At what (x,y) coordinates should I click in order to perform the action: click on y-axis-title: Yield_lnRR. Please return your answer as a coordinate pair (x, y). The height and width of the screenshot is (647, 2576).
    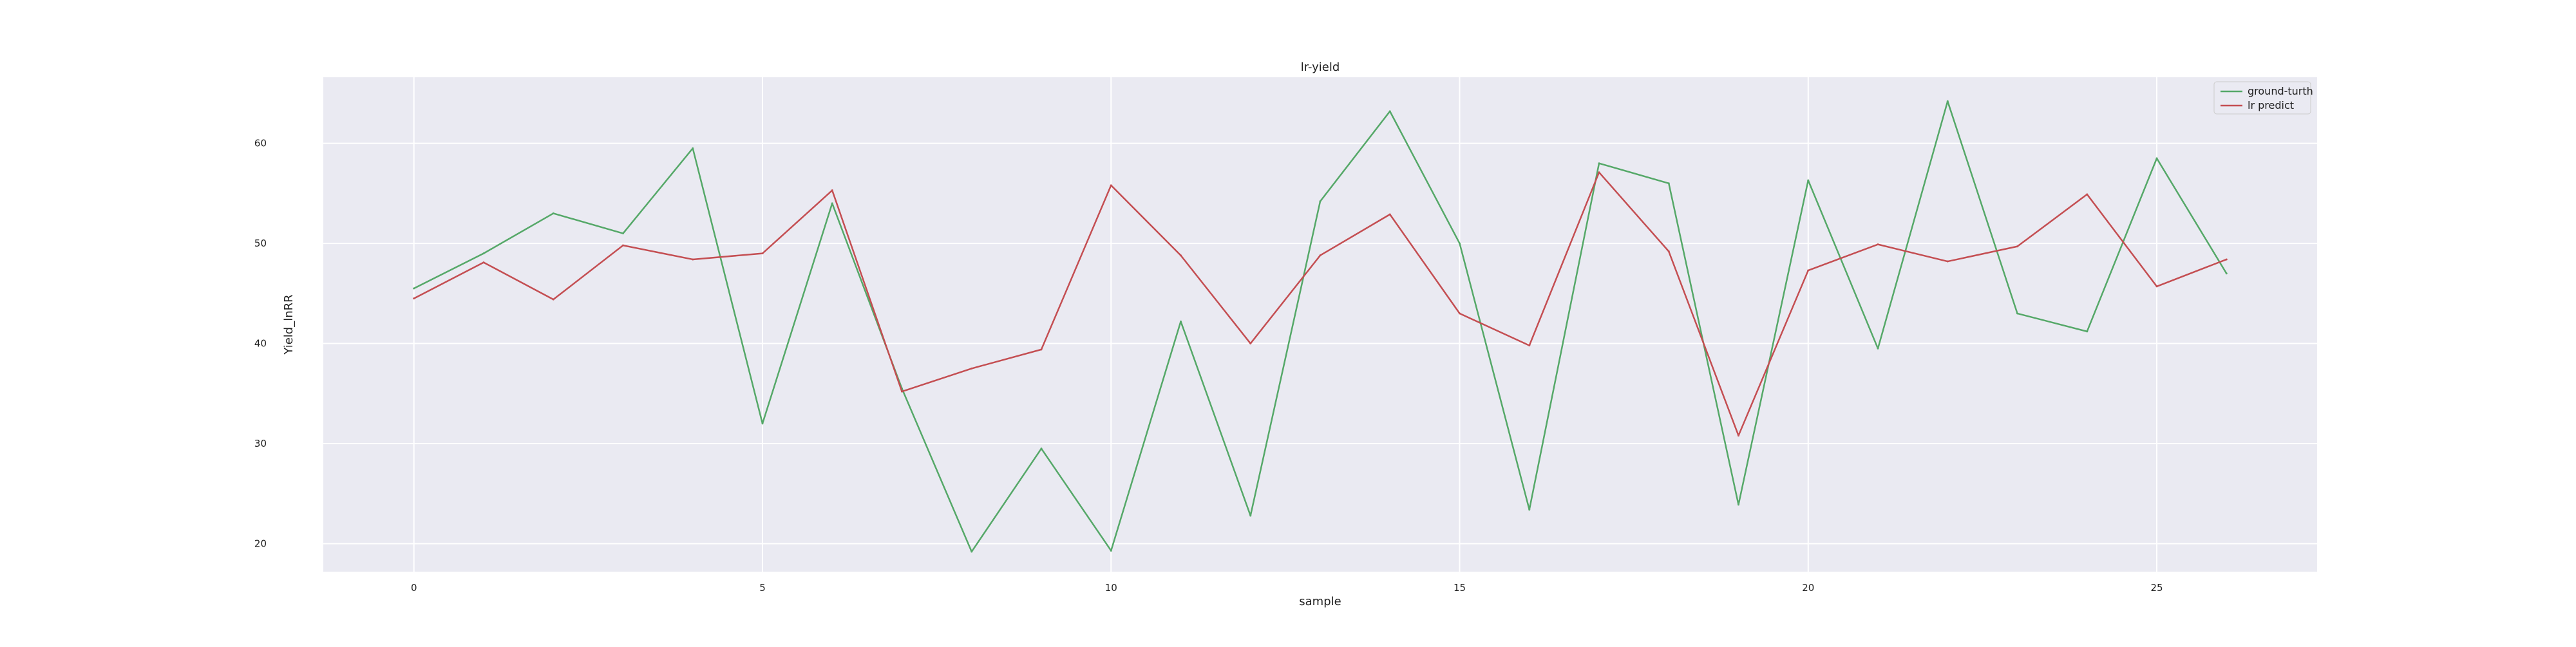
    Looking at the image, I should click on (289, 324).